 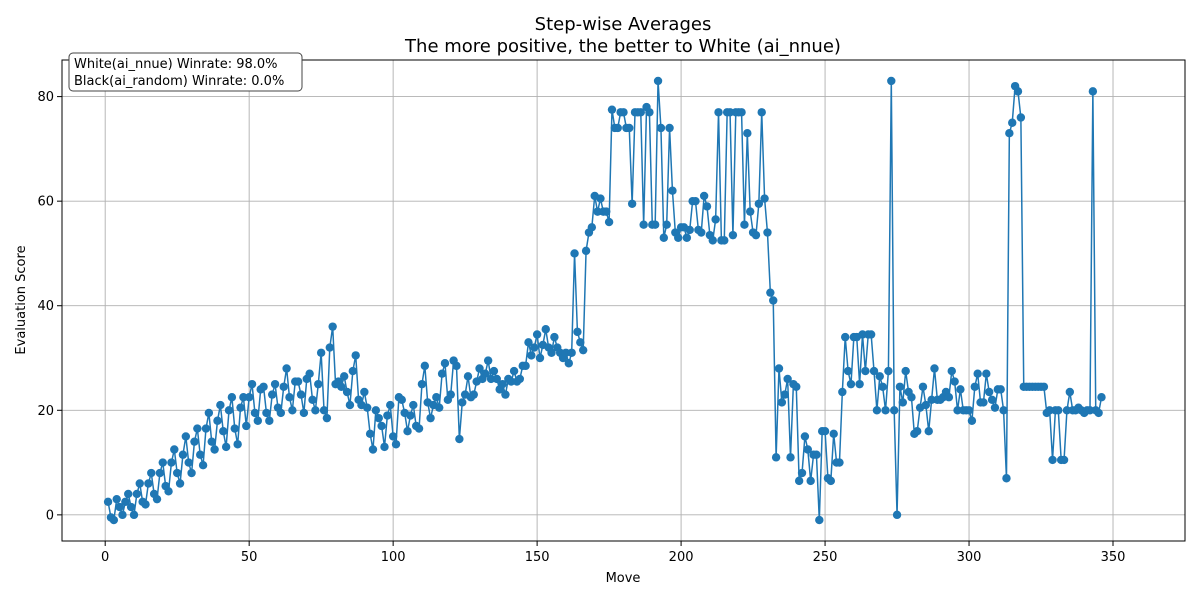 What do you see at coordinates (185, 72) in the screenshot?
I see `annotation-background` at bounding box center [185, 72].